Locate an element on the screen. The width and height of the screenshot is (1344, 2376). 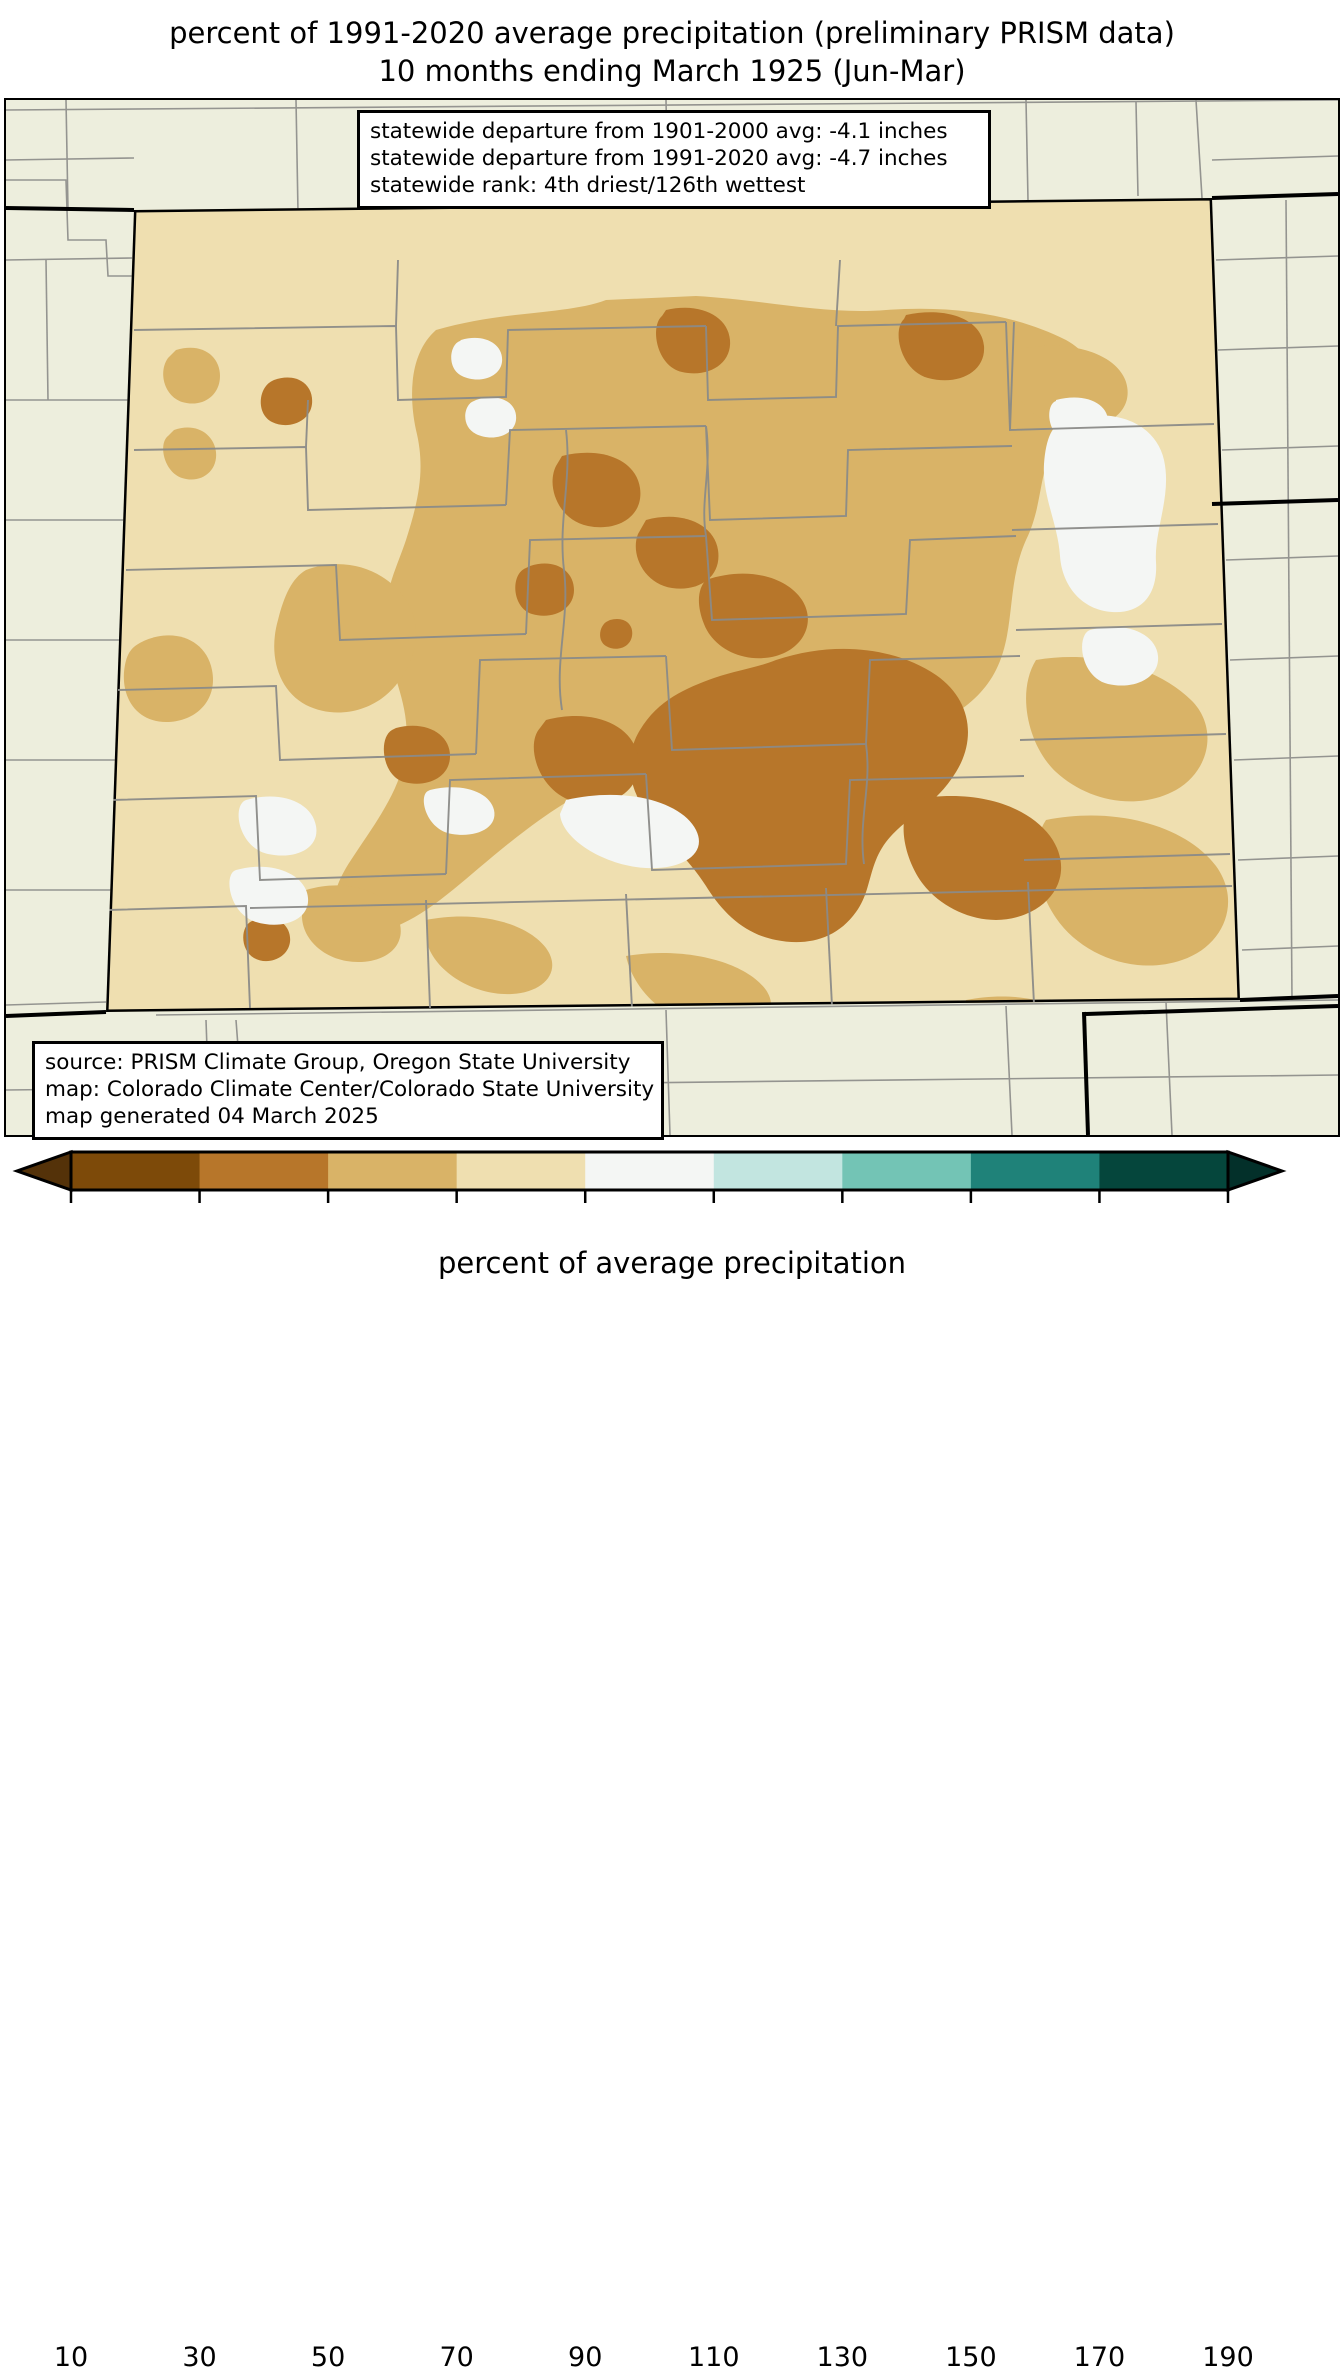
colorbar-tick-label-190: 190 is located at coordinates (1228, 2357).